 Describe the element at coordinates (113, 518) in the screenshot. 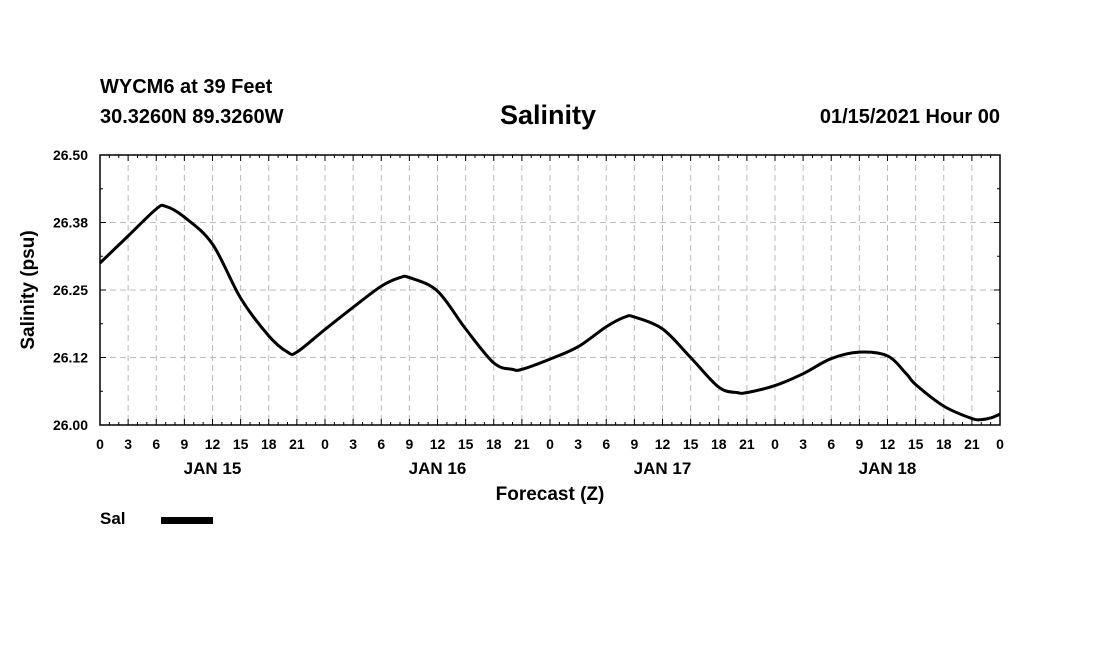

I see `legend-label: Sal` at that location.